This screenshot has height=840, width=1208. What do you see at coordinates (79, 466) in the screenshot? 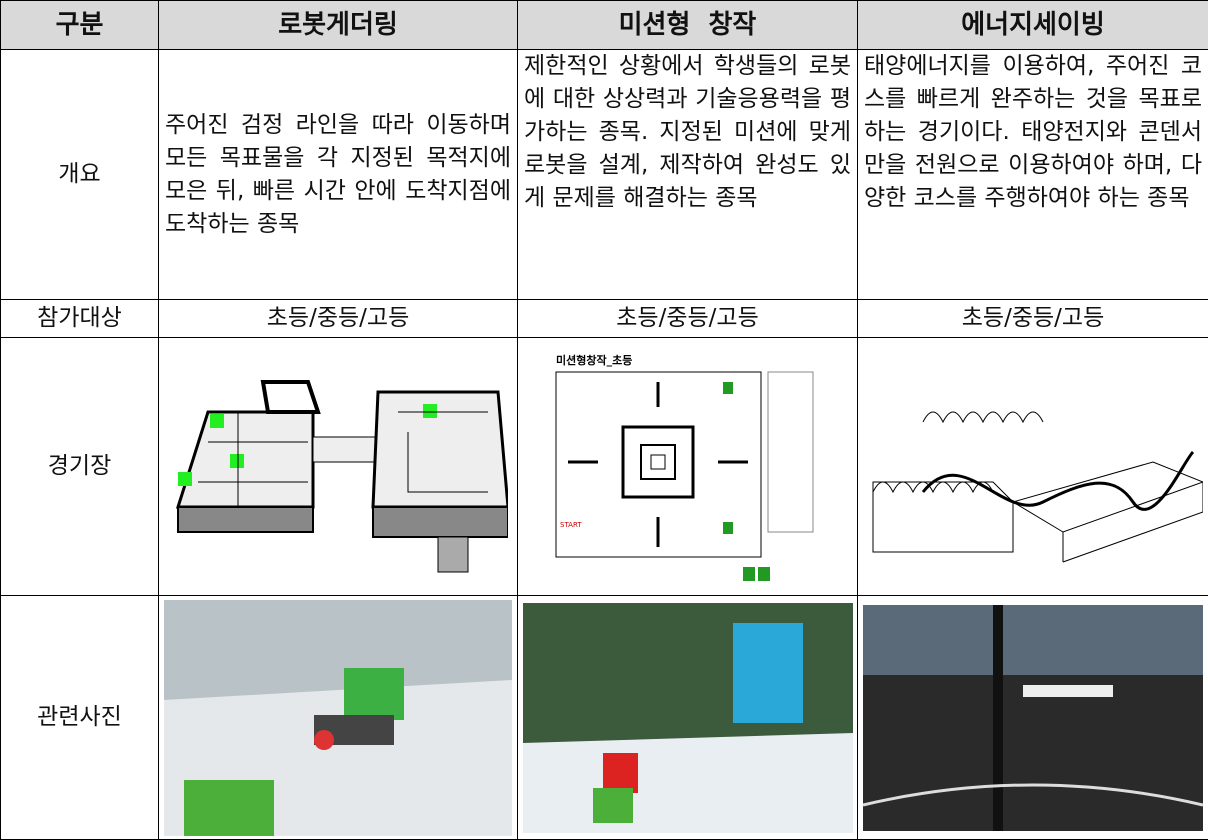
I see `row-label: 경기장` at bounding box center [79, 466].